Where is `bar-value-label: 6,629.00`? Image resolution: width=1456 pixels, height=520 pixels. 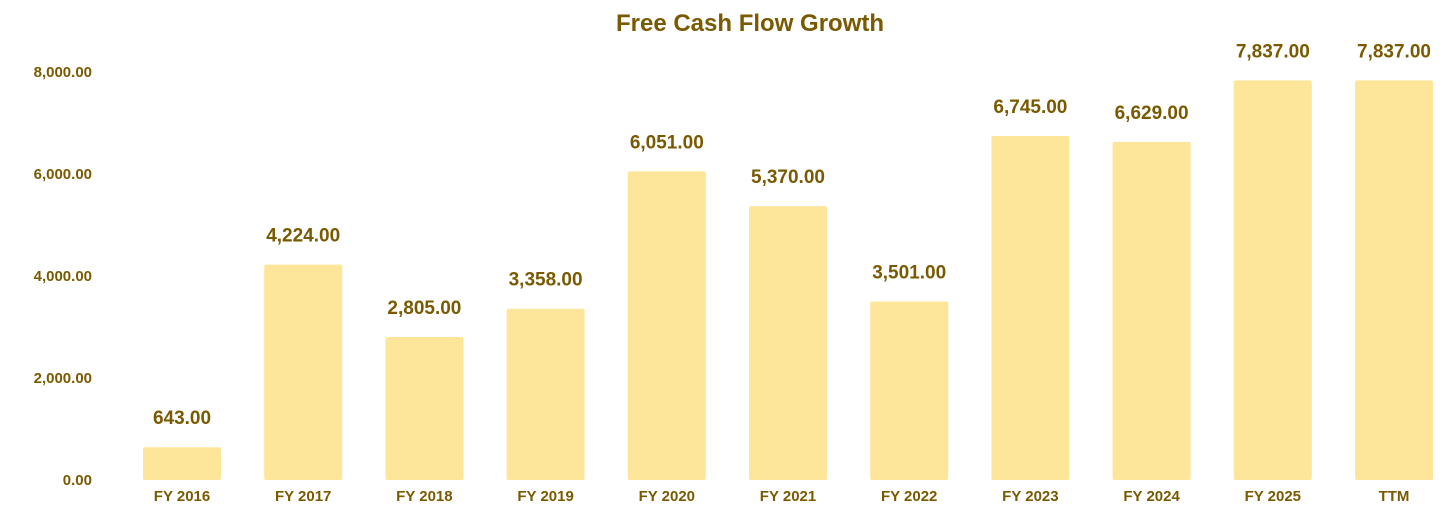
bar-value-label: 6,629.00 is located at coordinates (1152, 113).